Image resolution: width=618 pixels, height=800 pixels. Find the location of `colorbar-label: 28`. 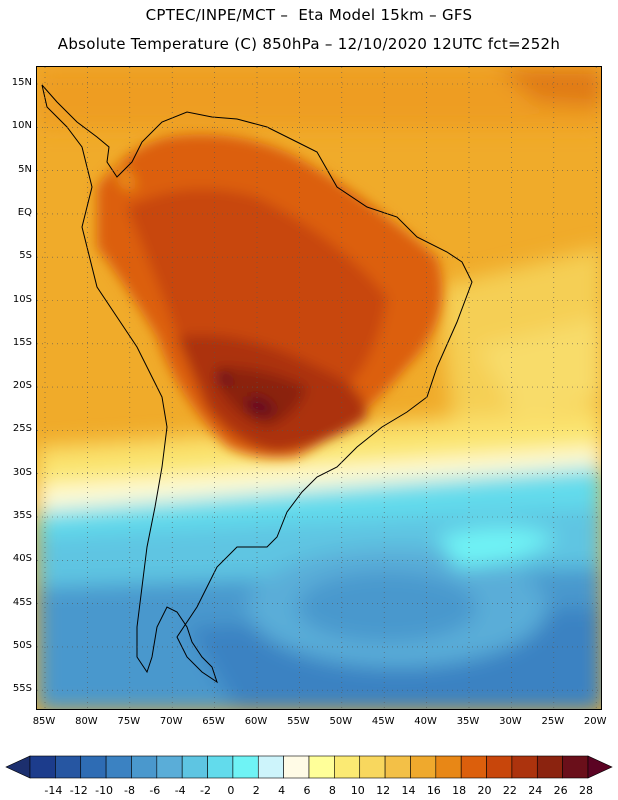

colorbar-label: 28 is located at coordinates (586, 790).